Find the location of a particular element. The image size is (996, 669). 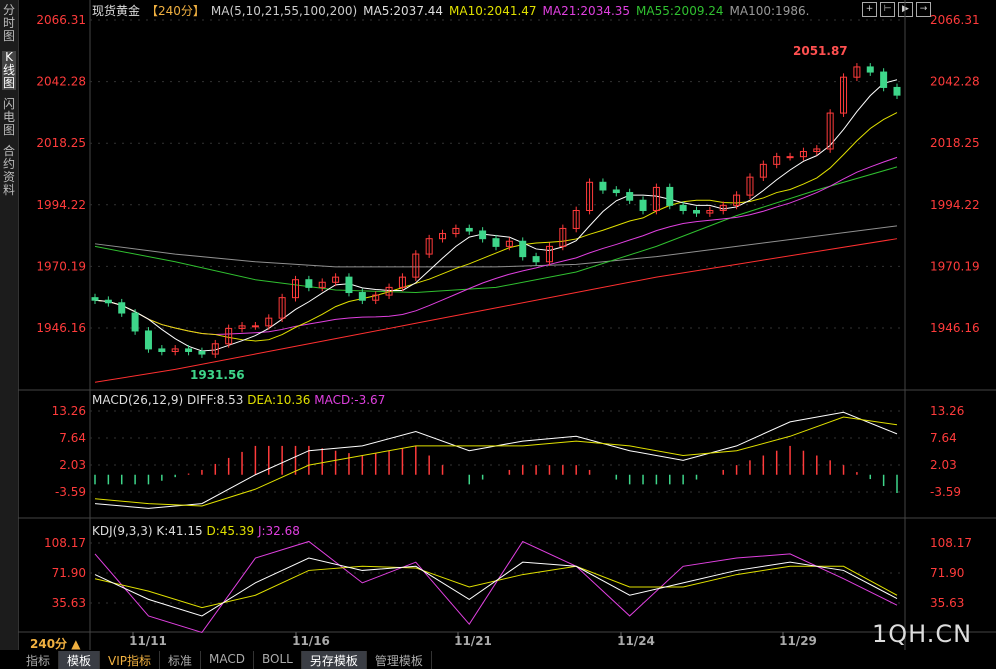

watermark: 1QH.CN is located at coordinates (922, 634).